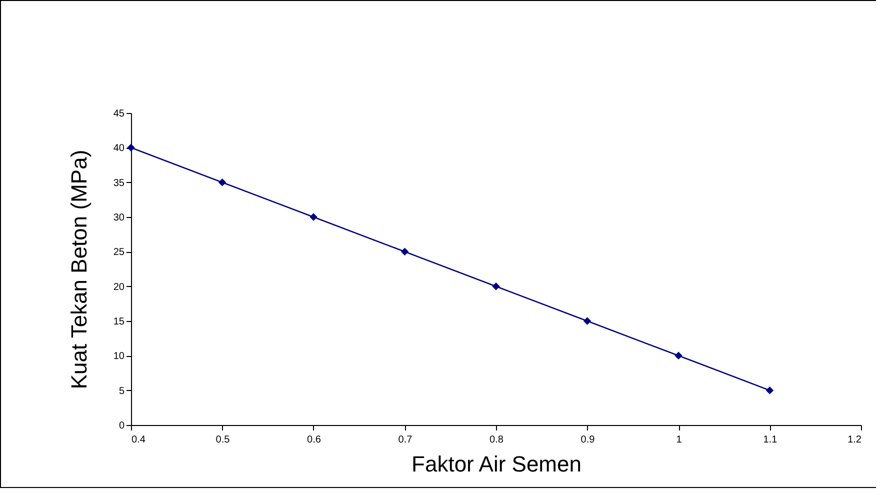  Describe the element at coordinates (855, 440) in the screenshot. I see `x-tick-label: 1.2` at that location.